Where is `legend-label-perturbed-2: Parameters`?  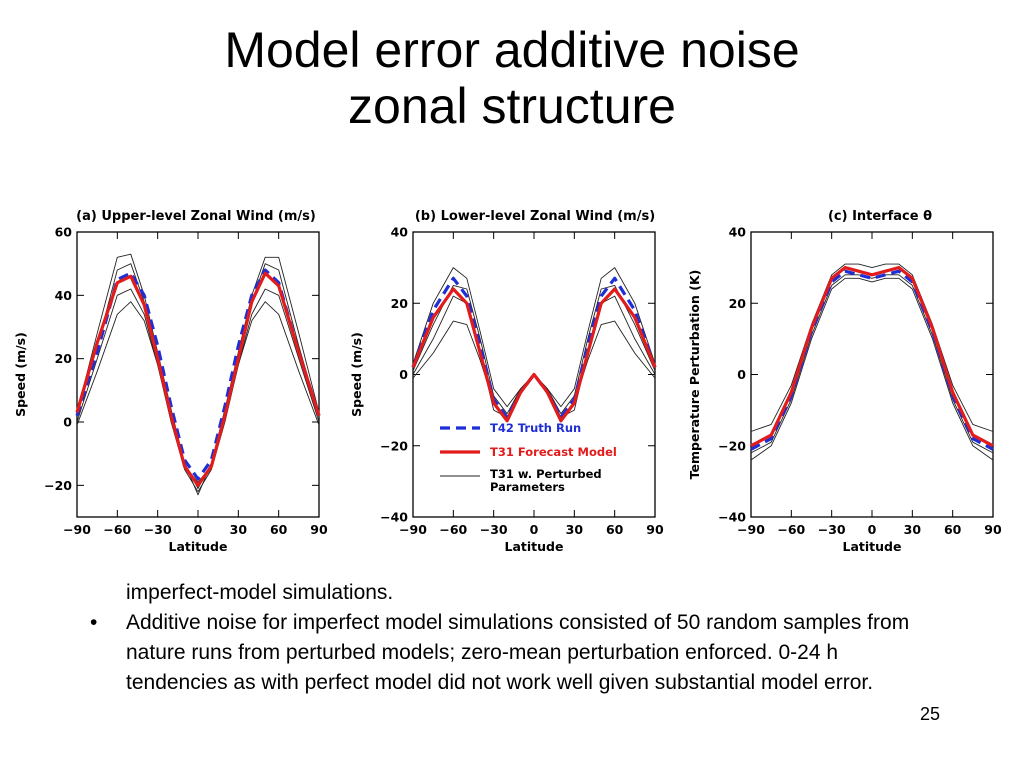
legend-label-perturbed-2: Parameters is located at coordinates (527, 487).